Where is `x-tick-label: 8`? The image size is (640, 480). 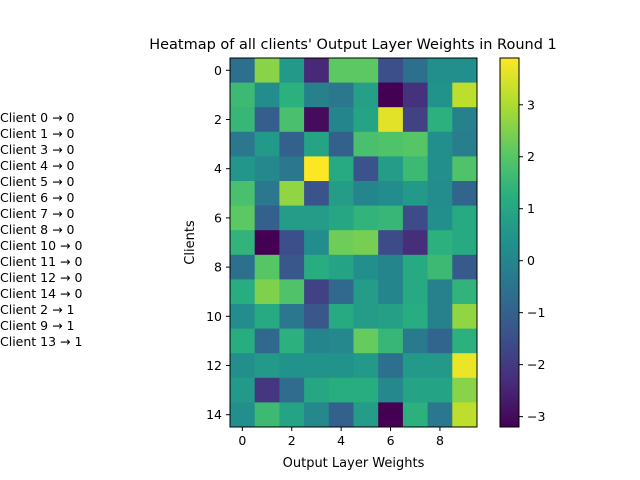
x-tick-label: 8 is located at coordinates (440, 440).